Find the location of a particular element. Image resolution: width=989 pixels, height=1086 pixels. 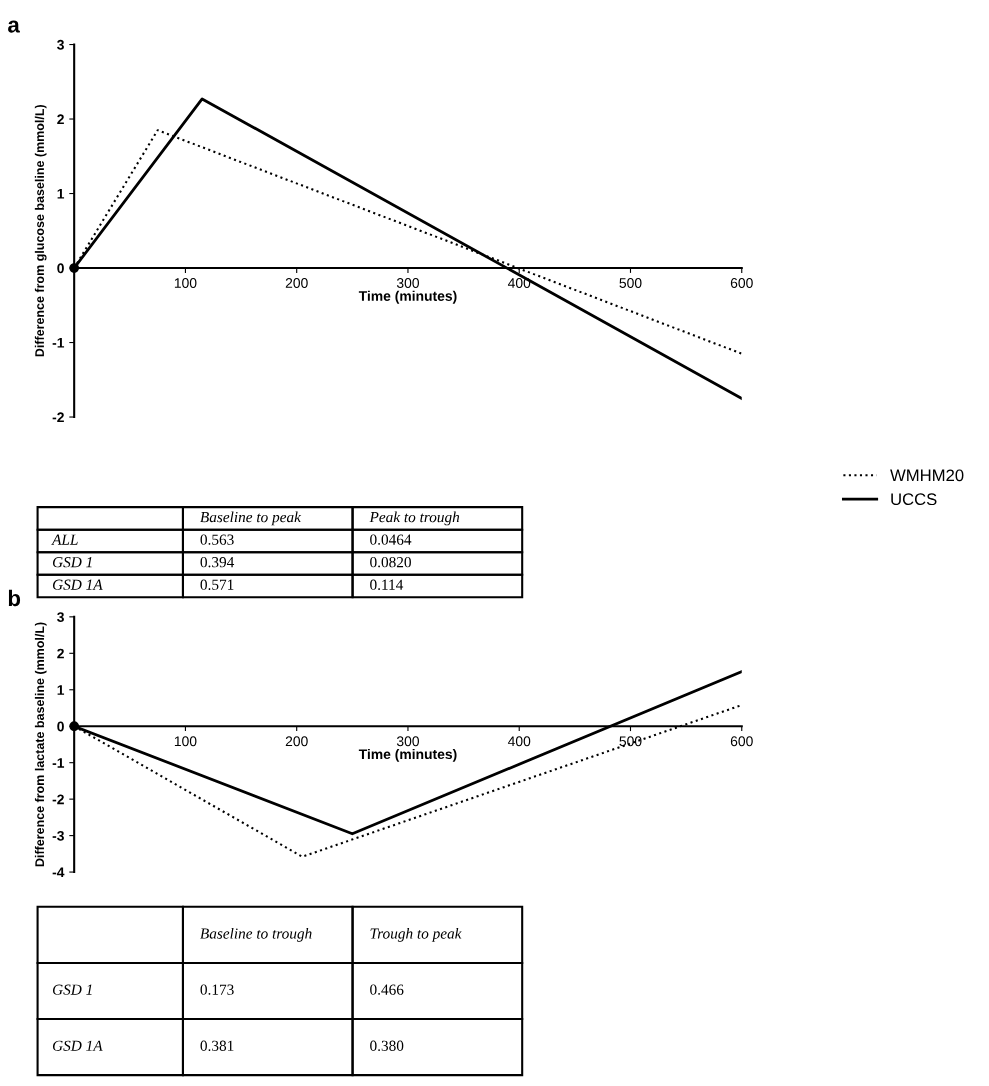

text: 0.173 is located at coordinates (217, 989).